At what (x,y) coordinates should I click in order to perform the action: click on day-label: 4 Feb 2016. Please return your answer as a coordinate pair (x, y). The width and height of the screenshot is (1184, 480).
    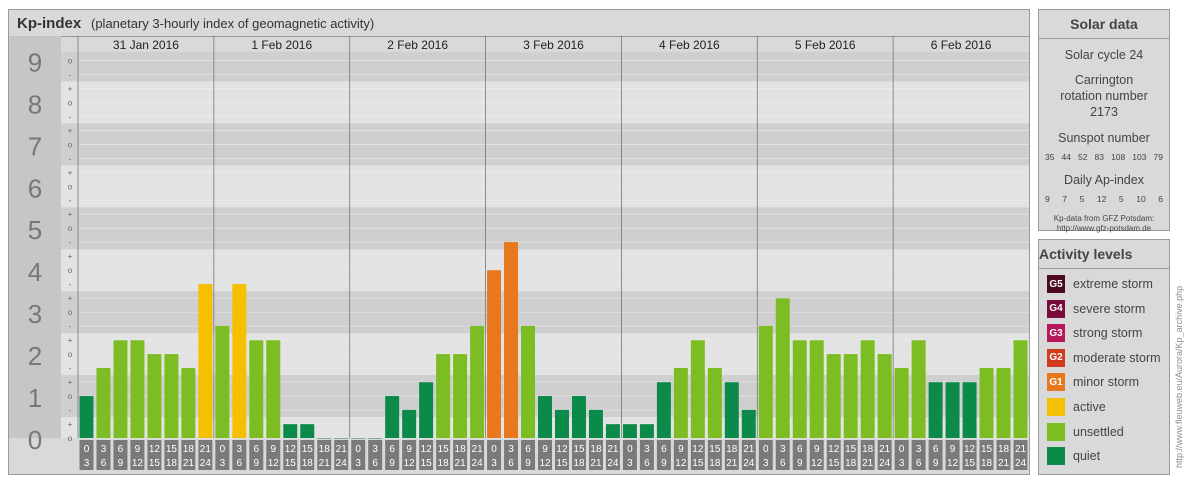
    Looking at the image, I should click on (689, 45).